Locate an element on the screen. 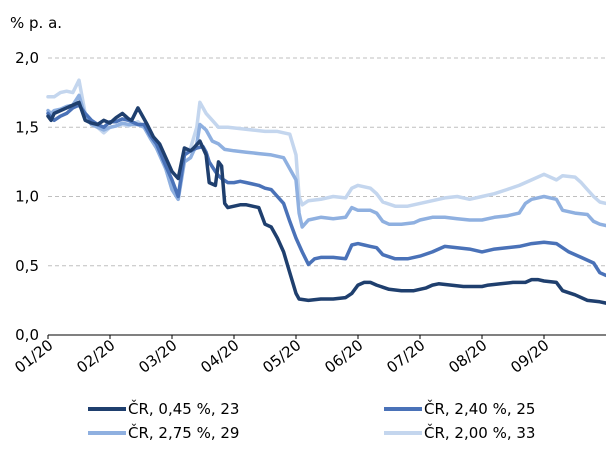 The height and width of the screenshot is (450, 606). x-tick-label: 05/20 is located at coordinates (281, 356).